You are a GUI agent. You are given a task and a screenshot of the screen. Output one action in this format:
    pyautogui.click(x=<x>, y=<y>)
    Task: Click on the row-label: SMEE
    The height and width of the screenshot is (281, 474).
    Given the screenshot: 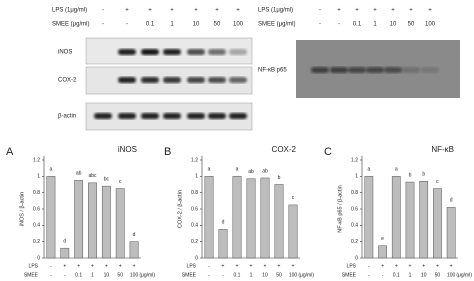 What is the action you would take?
    pyautogui.click(x=189, y=275)
    